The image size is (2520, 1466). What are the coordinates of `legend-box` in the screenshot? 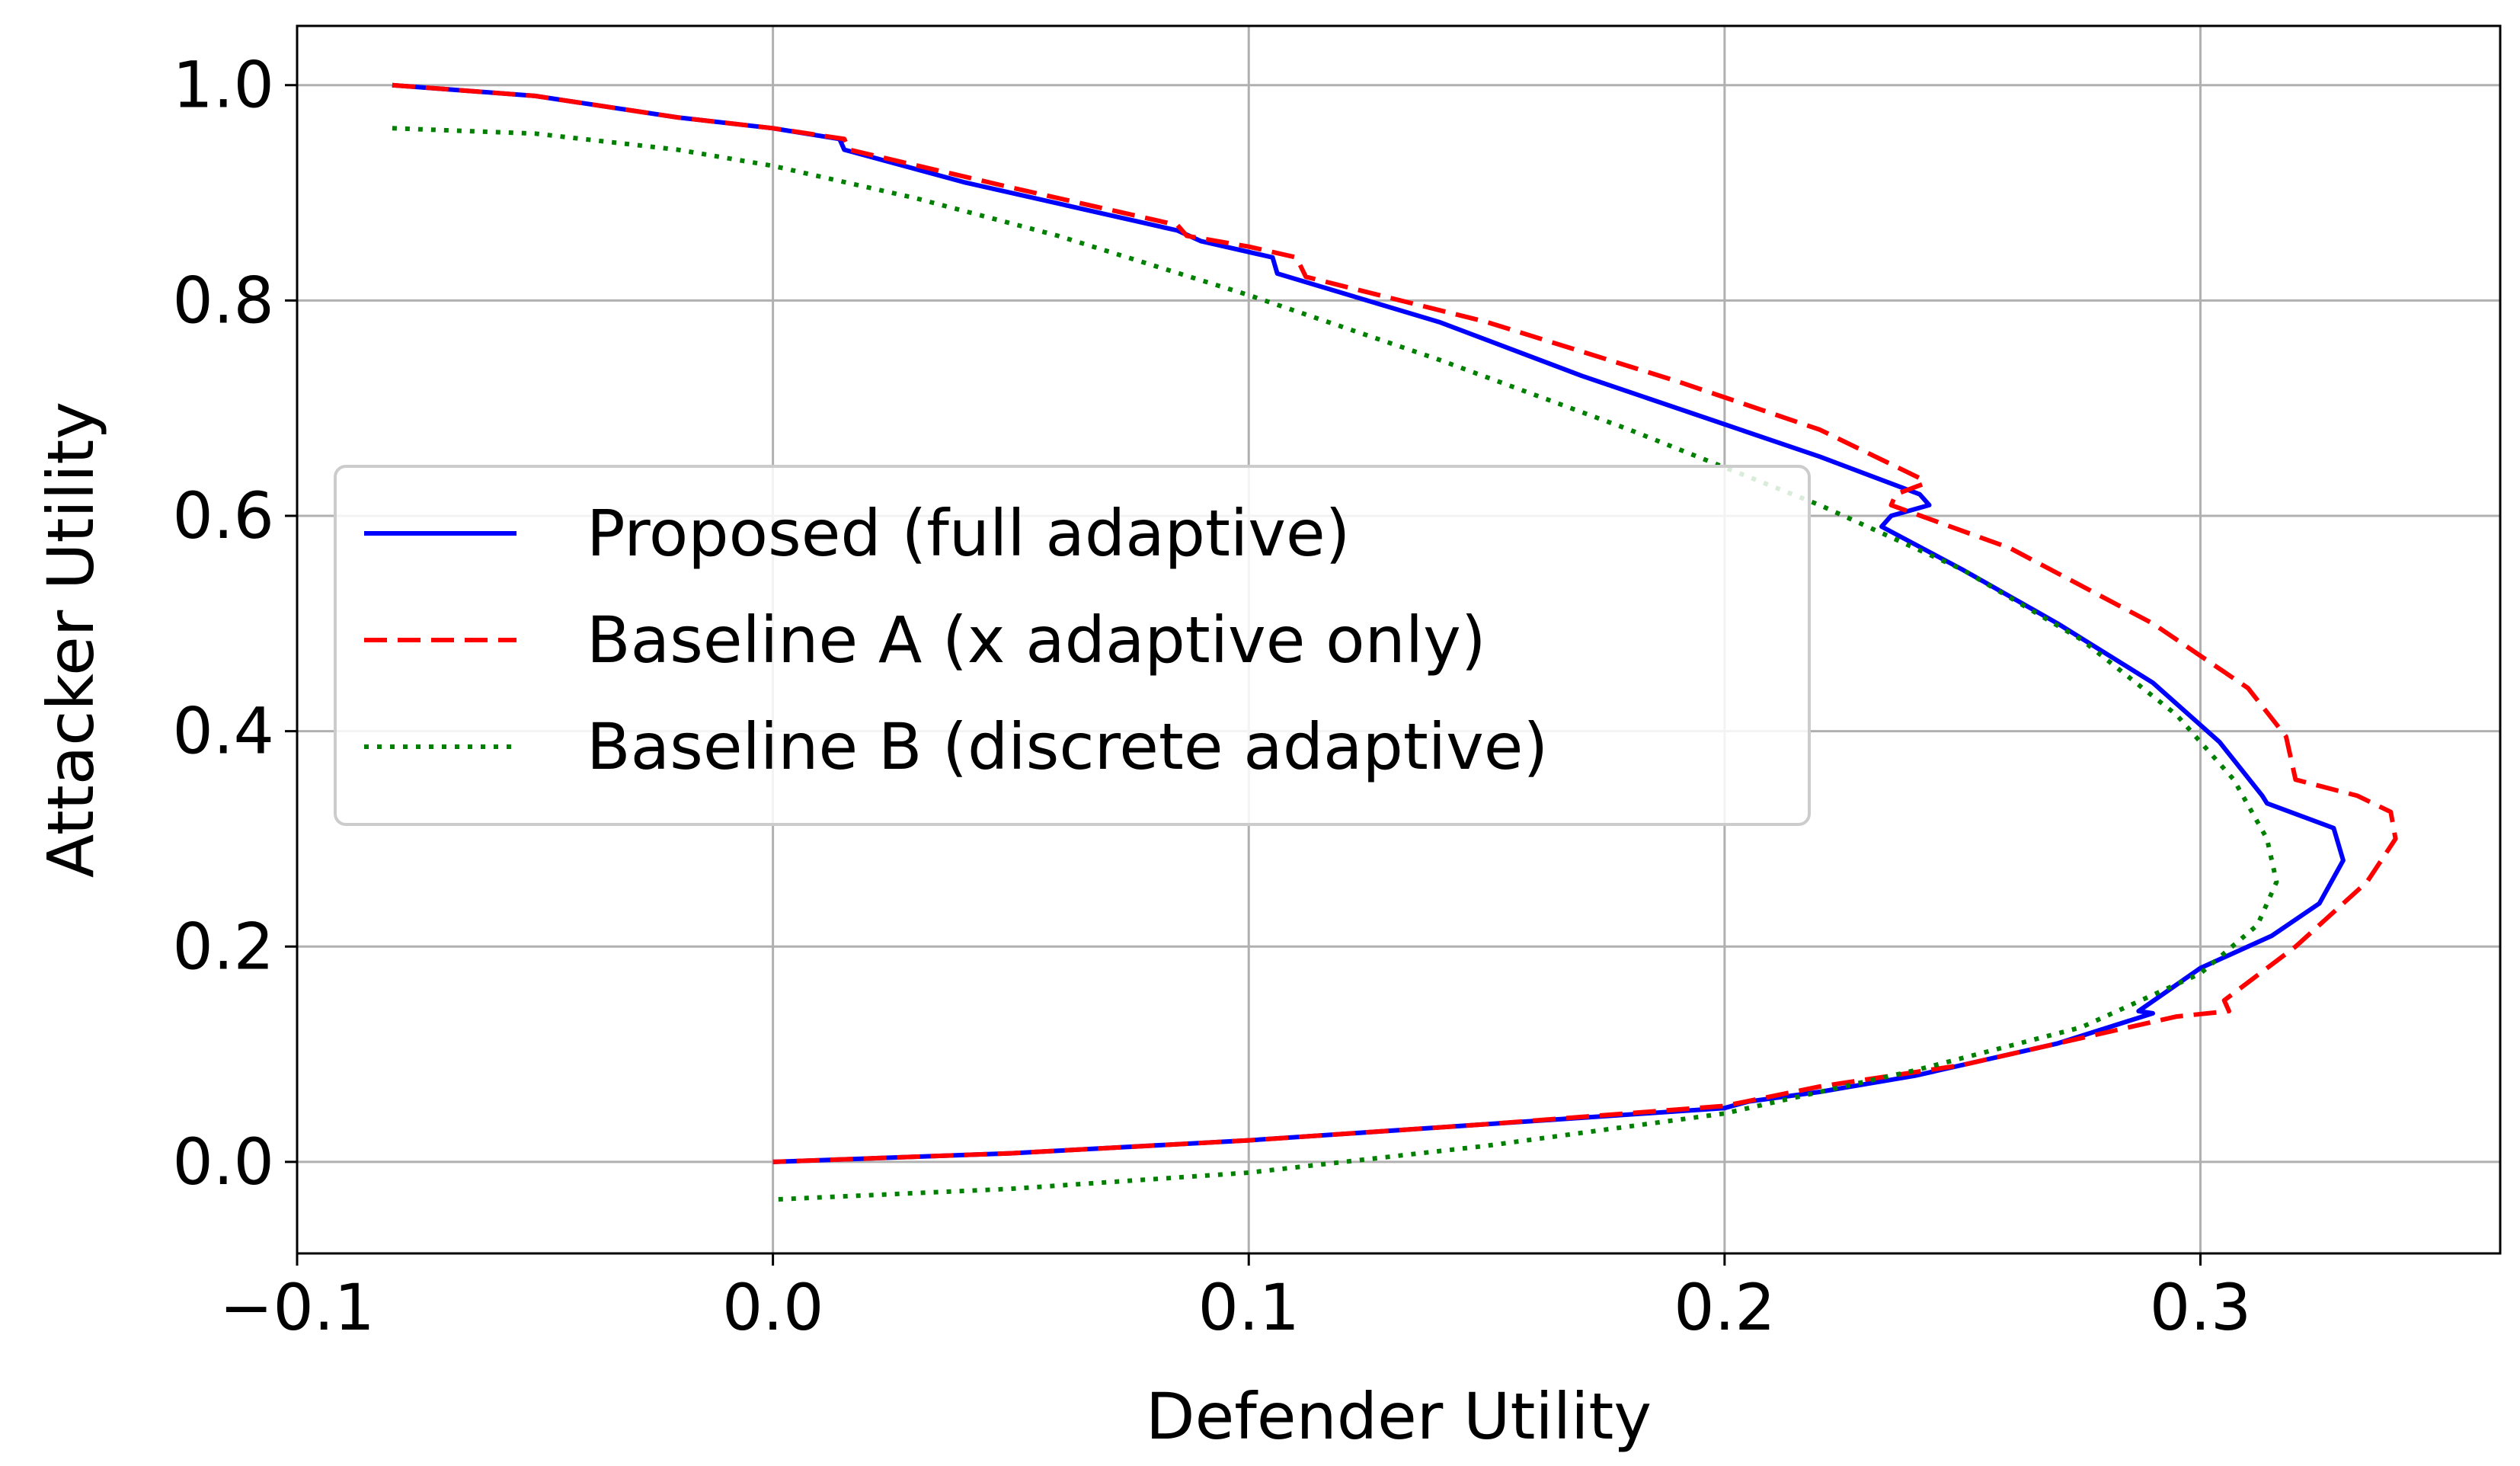 It's located at (1072, 645).